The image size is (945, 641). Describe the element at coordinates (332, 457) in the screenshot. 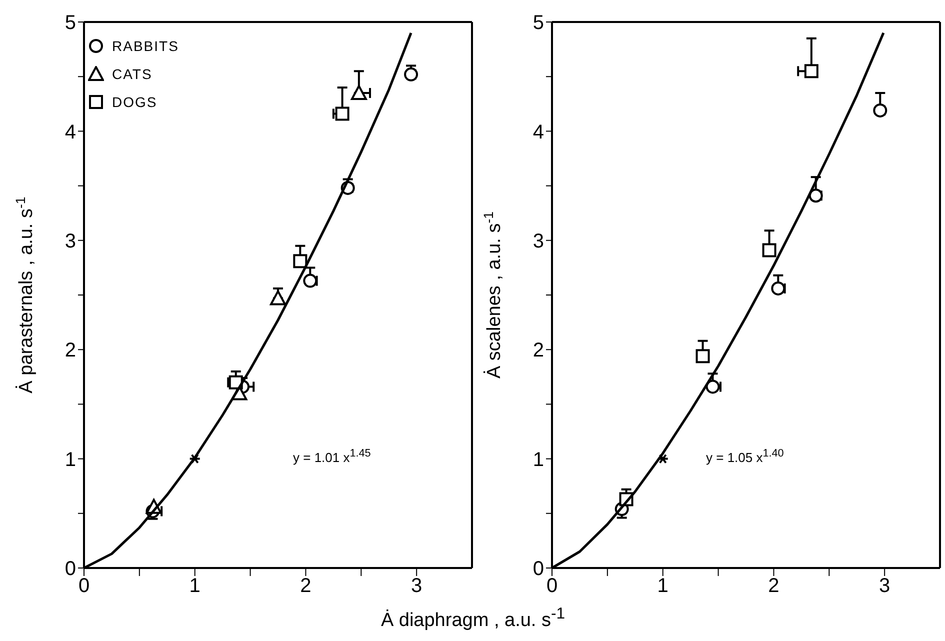

I see `annotation: y = 1.01 x$^{1.45}$` at that location.